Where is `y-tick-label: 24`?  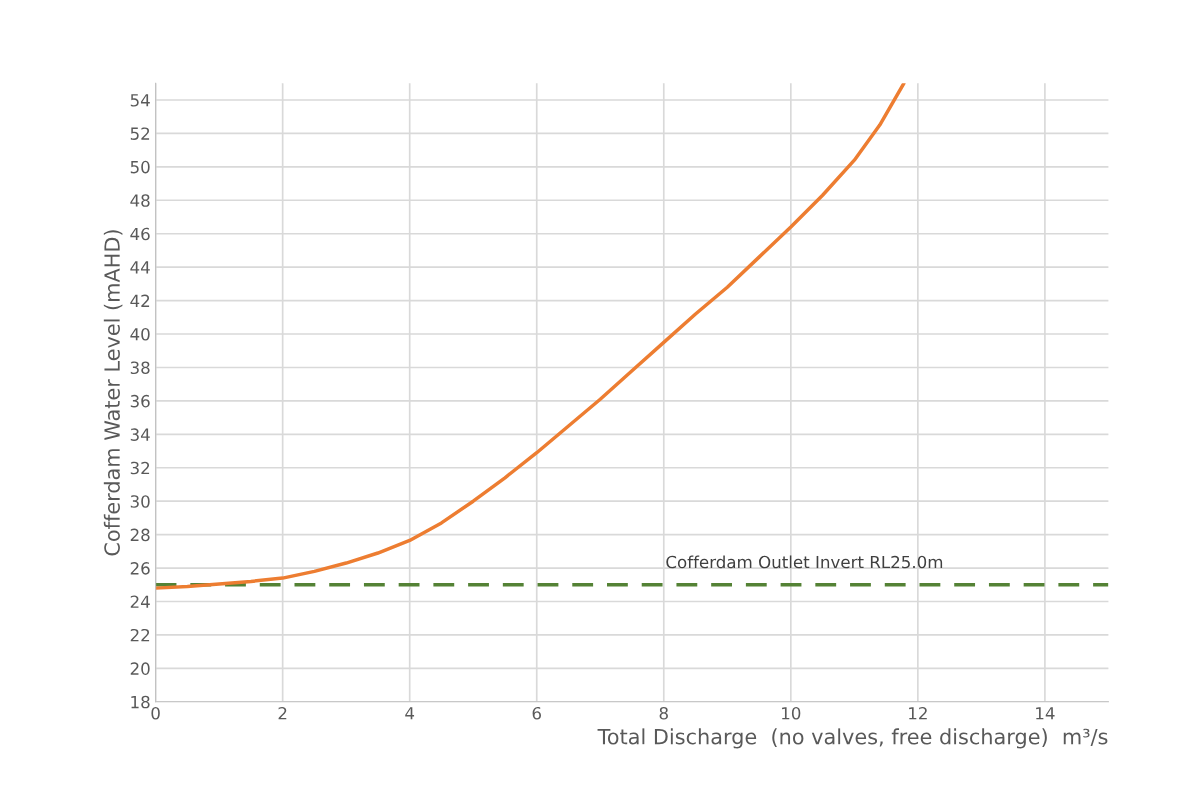
y-tick-label: 24 is located at coordinates (140, 601).